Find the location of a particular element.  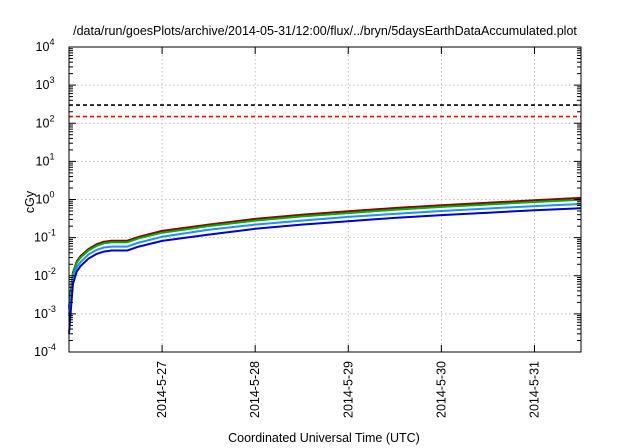

y-axis-label: cGy is located at coordinates (30, 201).